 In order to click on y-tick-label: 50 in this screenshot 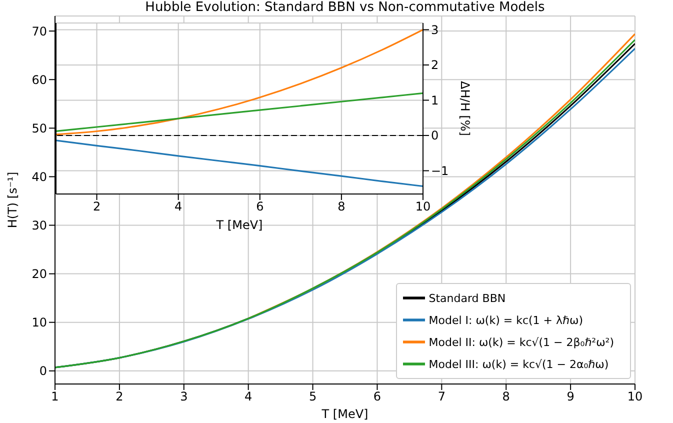, I will do `click(39, 128)`.